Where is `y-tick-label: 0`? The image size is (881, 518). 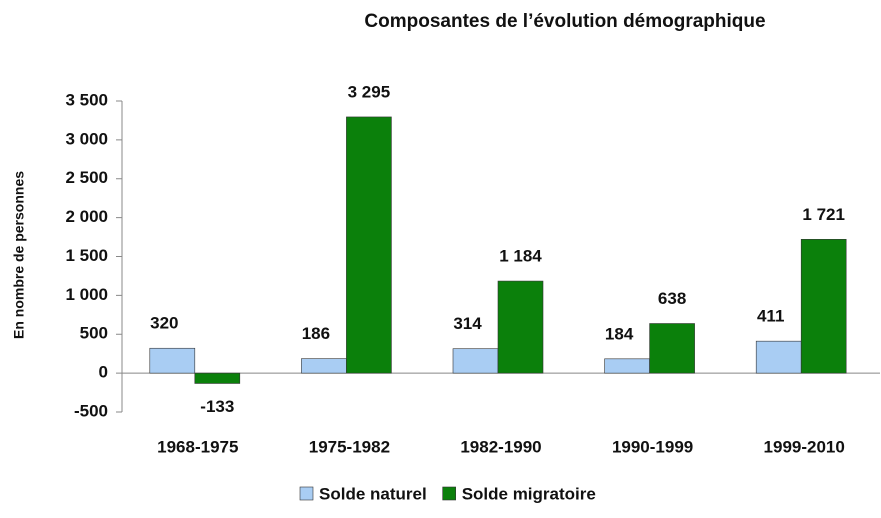 y-tick-label: 0 is located at coordinates (103, 372).